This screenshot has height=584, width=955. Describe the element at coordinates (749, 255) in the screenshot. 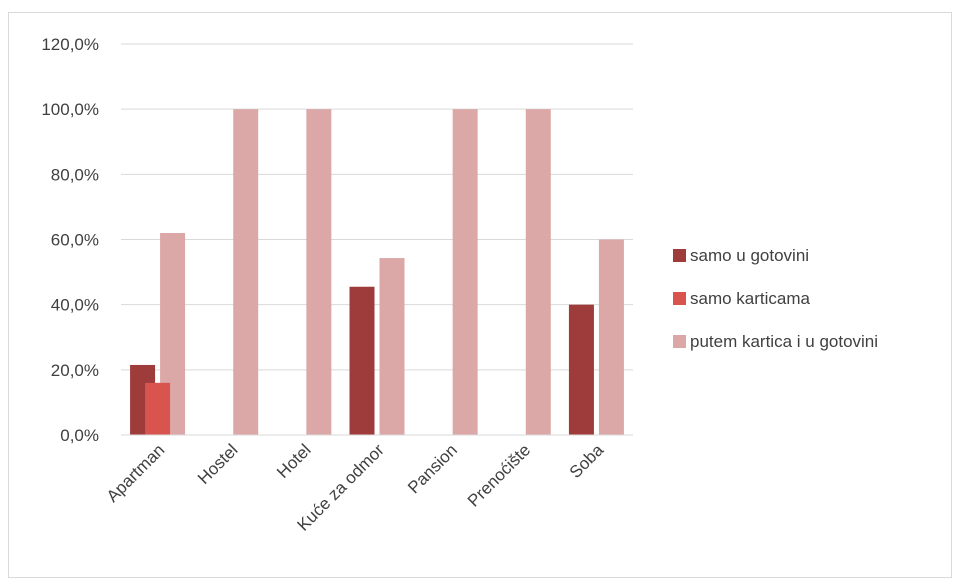

I see `legend-label: samo u gotovini` at that location.